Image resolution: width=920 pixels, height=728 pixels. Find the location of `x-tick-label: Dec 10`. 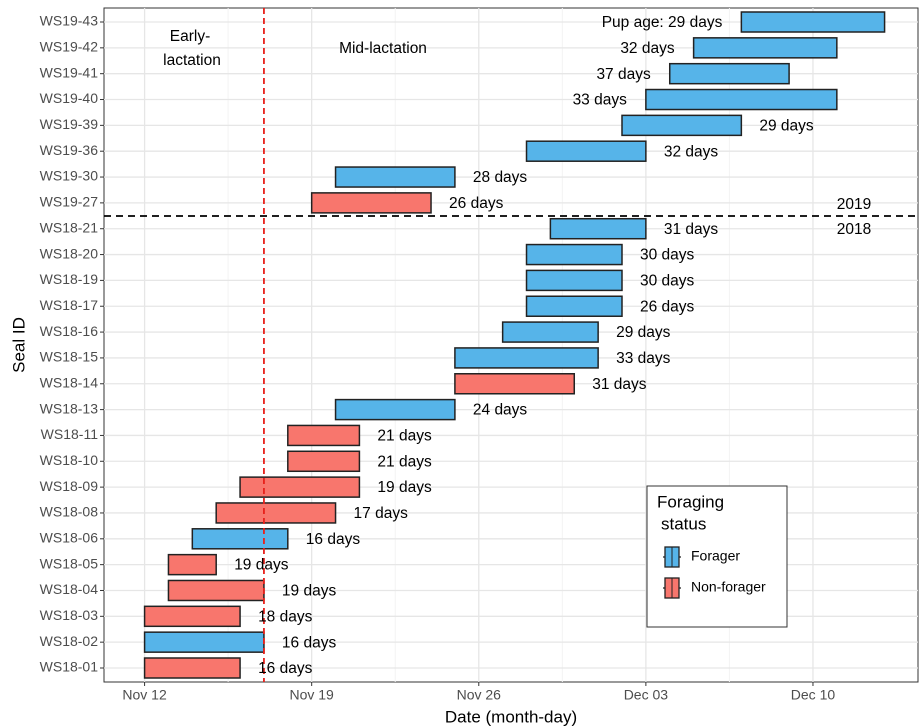

x-tick-label: Dec 10 is located at coordinates (813, 695).